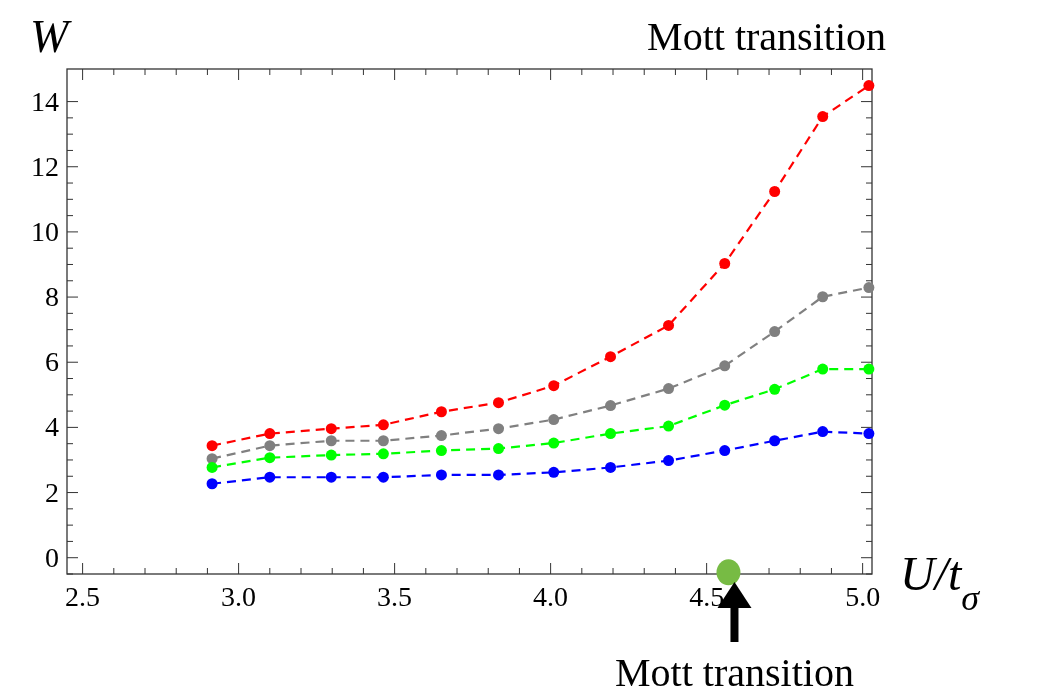 The image size is (1060, 697). What do you see at coordinates (395, 596) in the screenshot?
I see `x-tick-label: 3.5` at bounding box center [395, 596].